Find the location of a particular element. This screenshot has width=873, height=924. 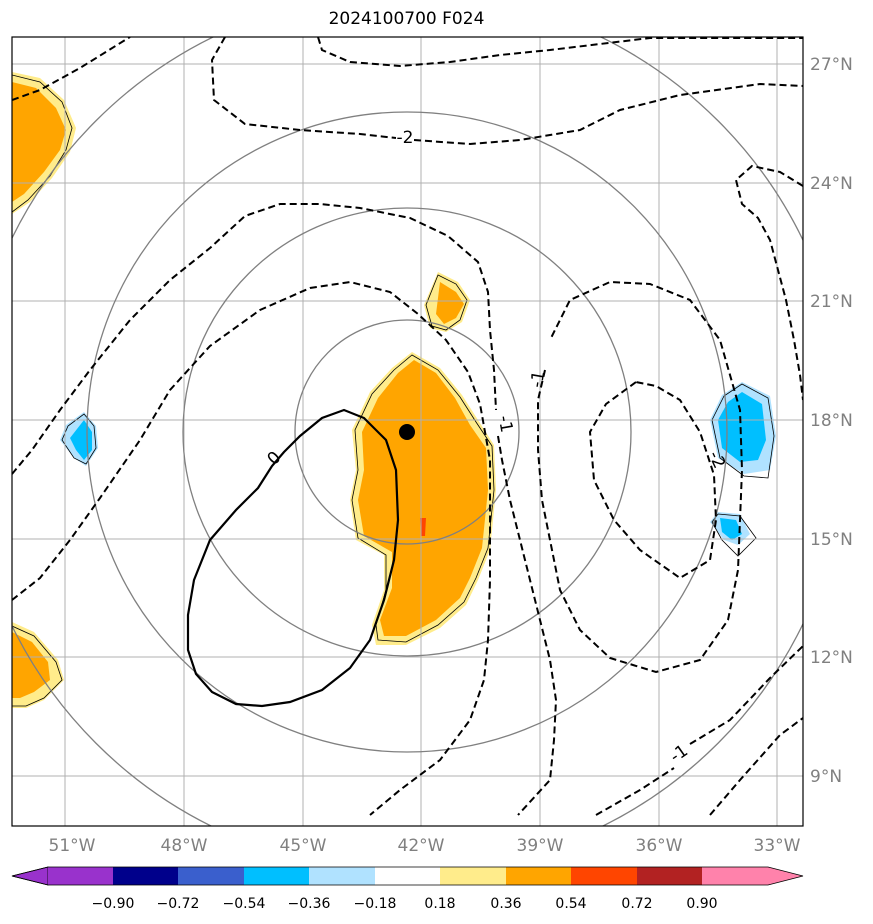

colorbar-tick: 0.54 is located at coordinates (570, 904).